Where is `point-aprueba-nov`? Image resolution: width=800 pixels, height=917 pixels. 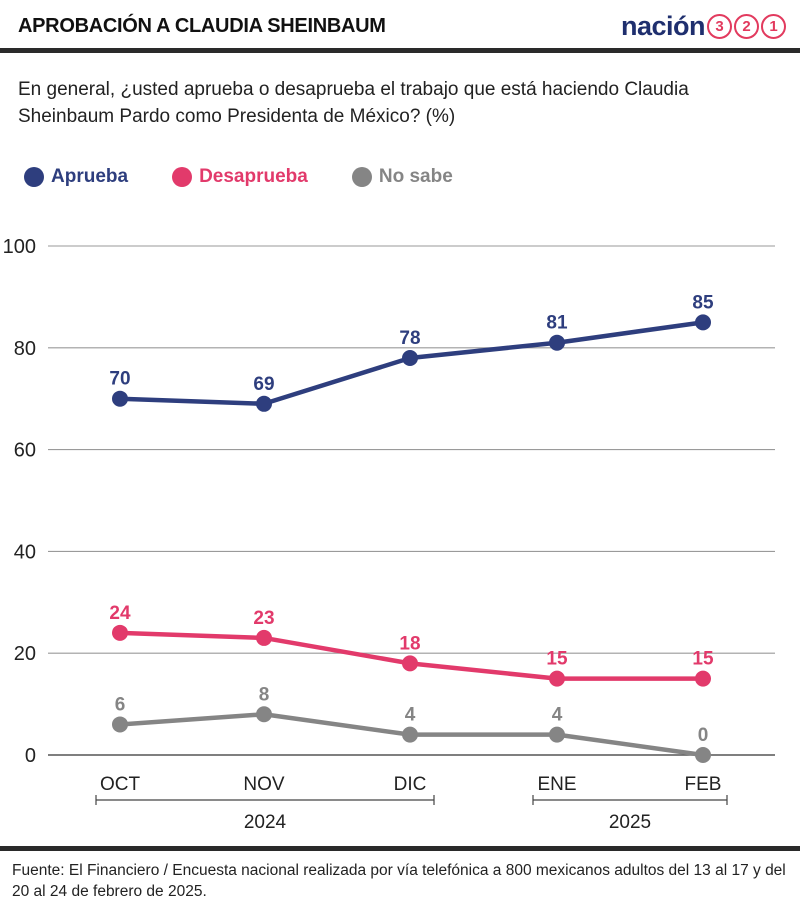 point-aprueba-nov is located at coordinates (264, 403).